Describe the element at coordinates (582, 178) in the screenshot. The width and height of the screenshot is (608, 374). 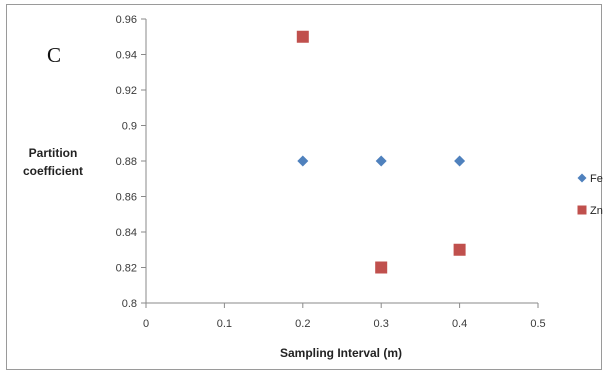
I see `legend-marker-fe` at that location.